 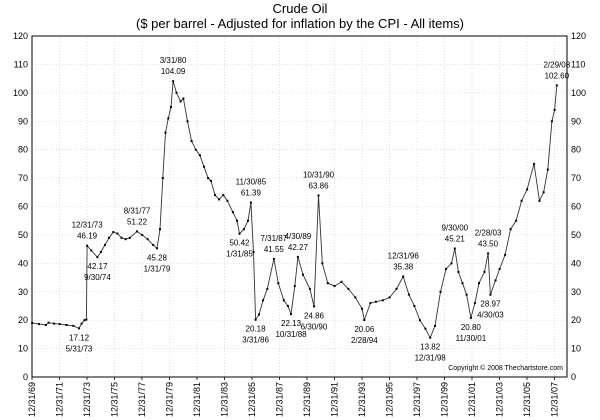 I want to click on annotation-value: 102.60, so click(x=557, y=75).